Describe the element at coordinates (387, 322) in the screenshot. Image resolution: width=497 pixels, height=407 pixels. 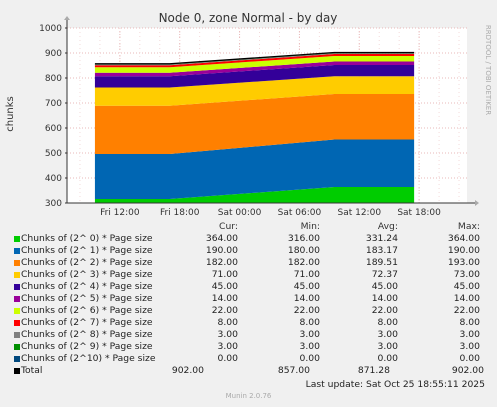
I see `legend-avg: 8.00` at that location.